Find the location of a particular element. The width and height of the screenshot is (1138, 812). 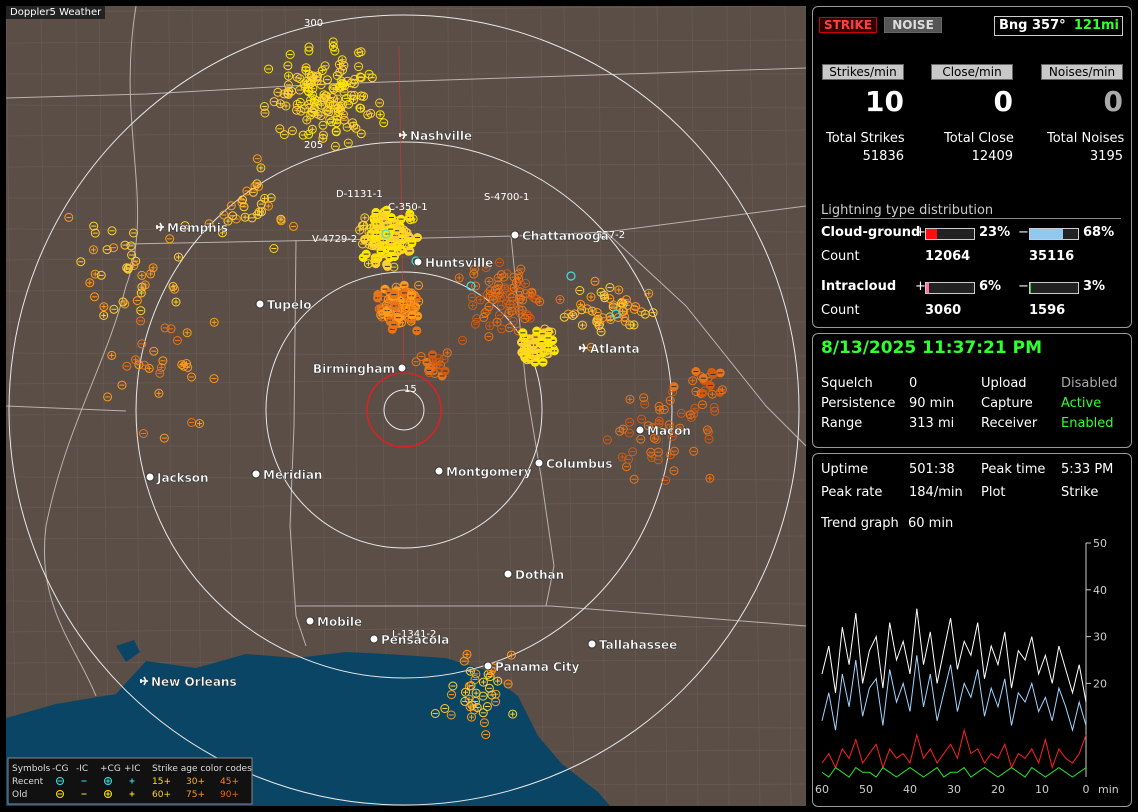

type-name: Cloud-ground is located at coordinates (871, 232).